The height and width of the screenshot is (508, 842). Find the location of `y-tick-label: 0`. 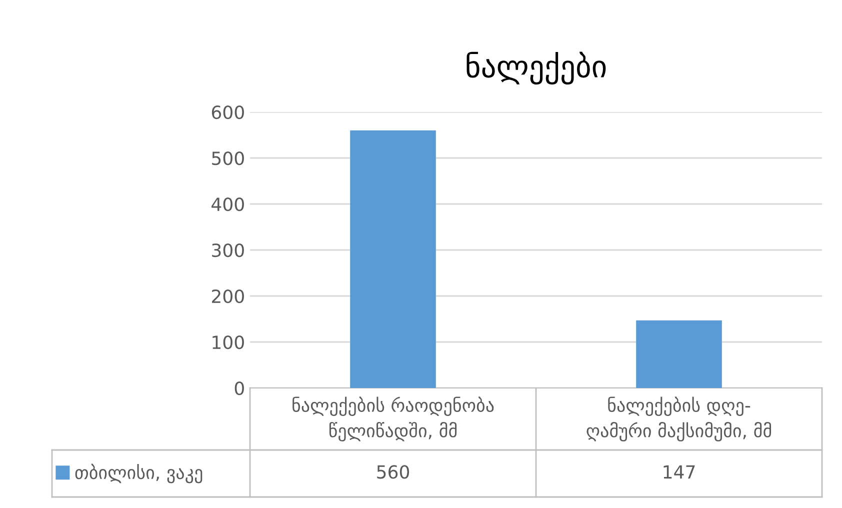

y-tick-label: 0 is located at coordinates (239, 388).